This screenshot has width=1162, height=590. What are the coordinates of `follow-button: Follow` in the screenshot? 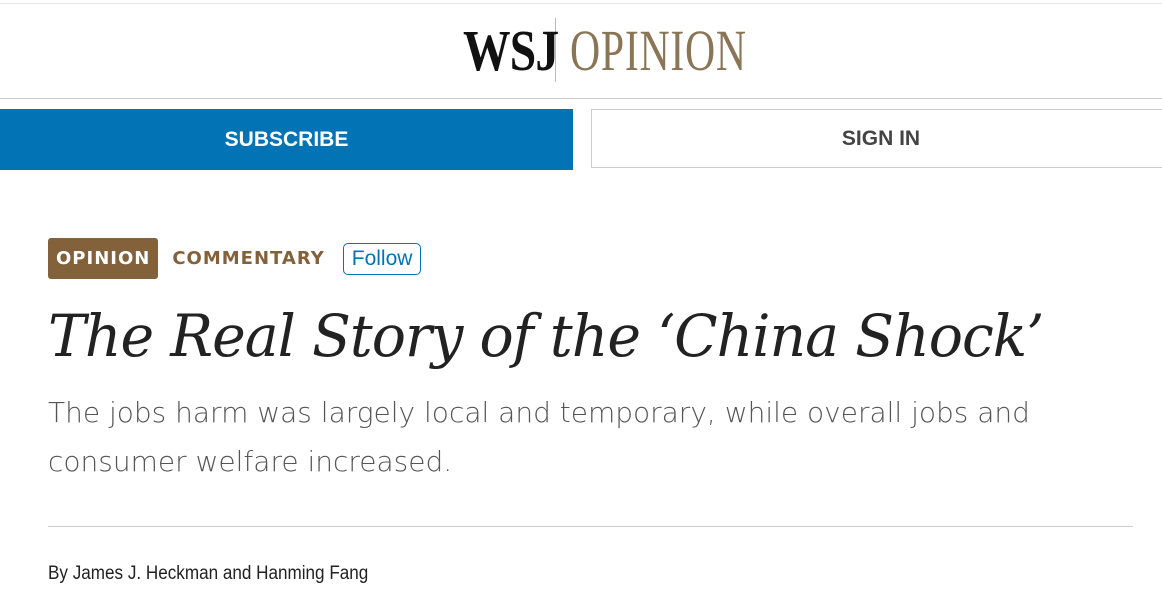 It's located at (382, 258).